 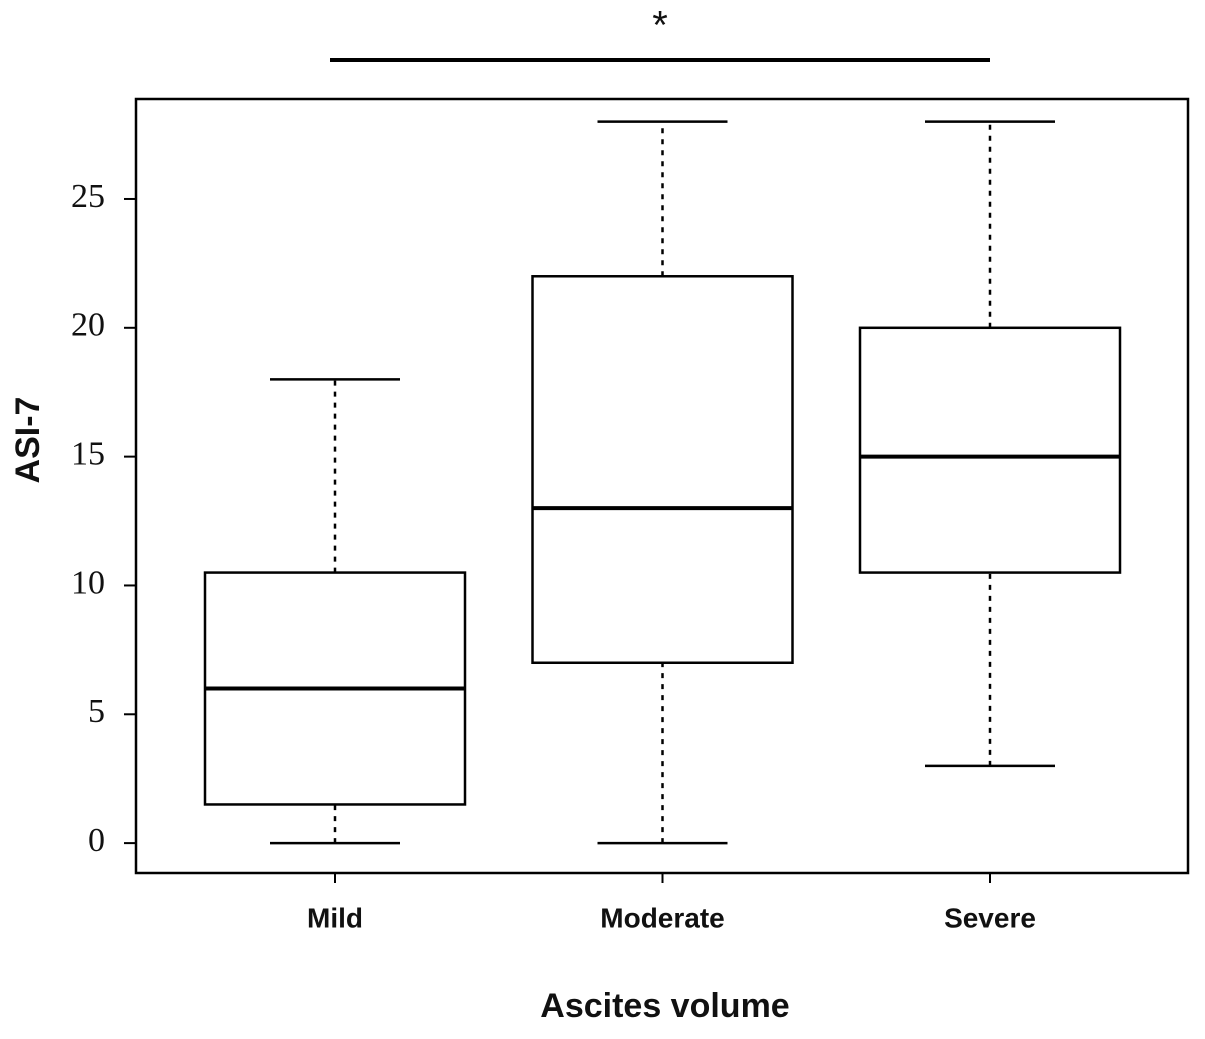 What do you see at coordinates (88, 582) in the screenshot?
I see `y-tick-label: 10` at bounding box center [88, 582].